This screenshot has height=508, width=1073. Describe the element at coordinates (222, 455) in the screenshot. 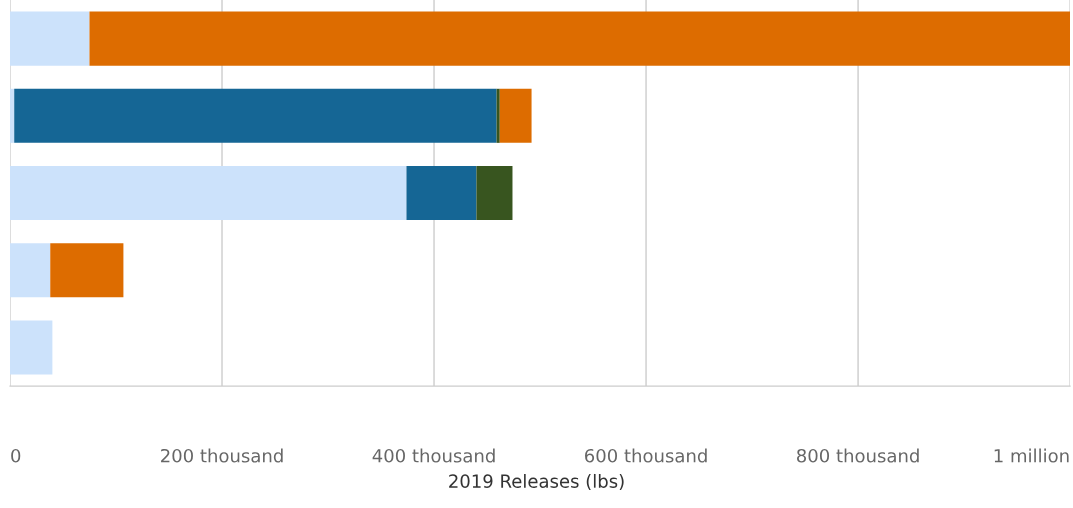

I see `x-tick-label: 200 thousand` at that location.